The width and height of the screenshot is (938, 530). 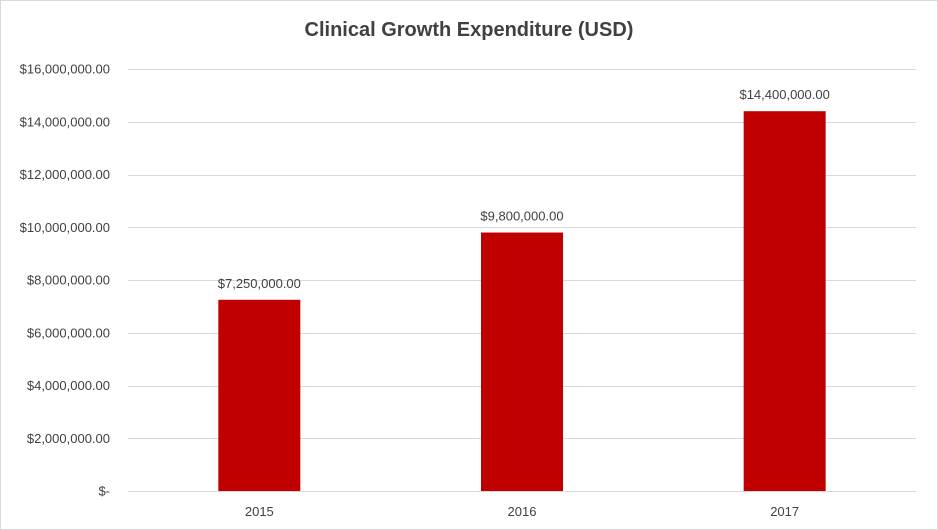 I want to click on bar-2016, so click(x=522, y=361).